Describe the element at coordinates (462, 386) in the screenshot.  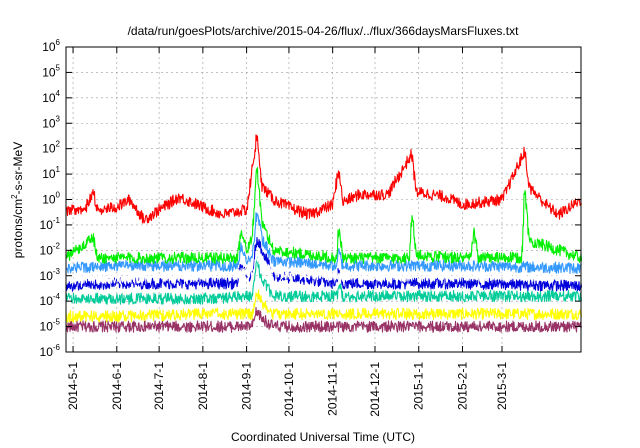
I see `x-tick-label: 2015-2-1` at that location.